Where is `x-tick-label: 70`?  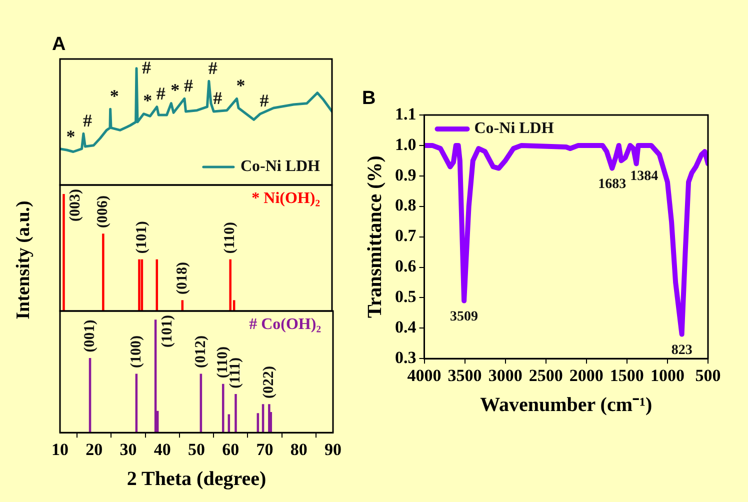 x-tick-label: 70 is located at coordinates (265, 450).